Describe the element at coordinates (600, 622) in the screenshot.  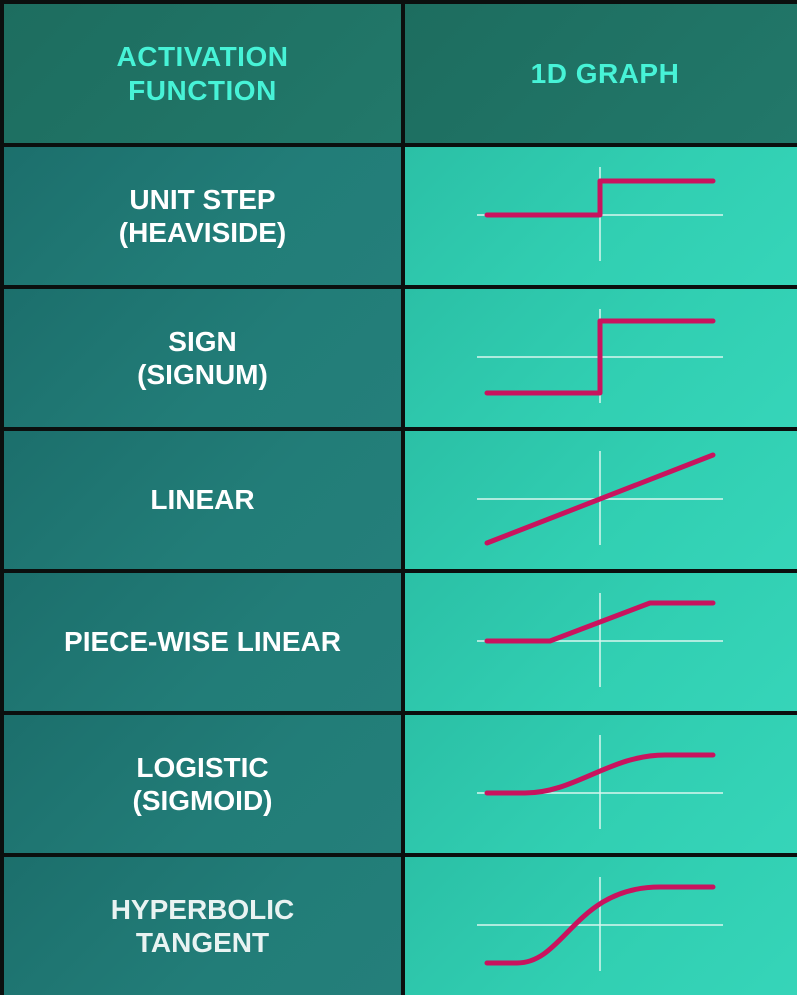
I see `piece-wise-linear-curve` at that location.